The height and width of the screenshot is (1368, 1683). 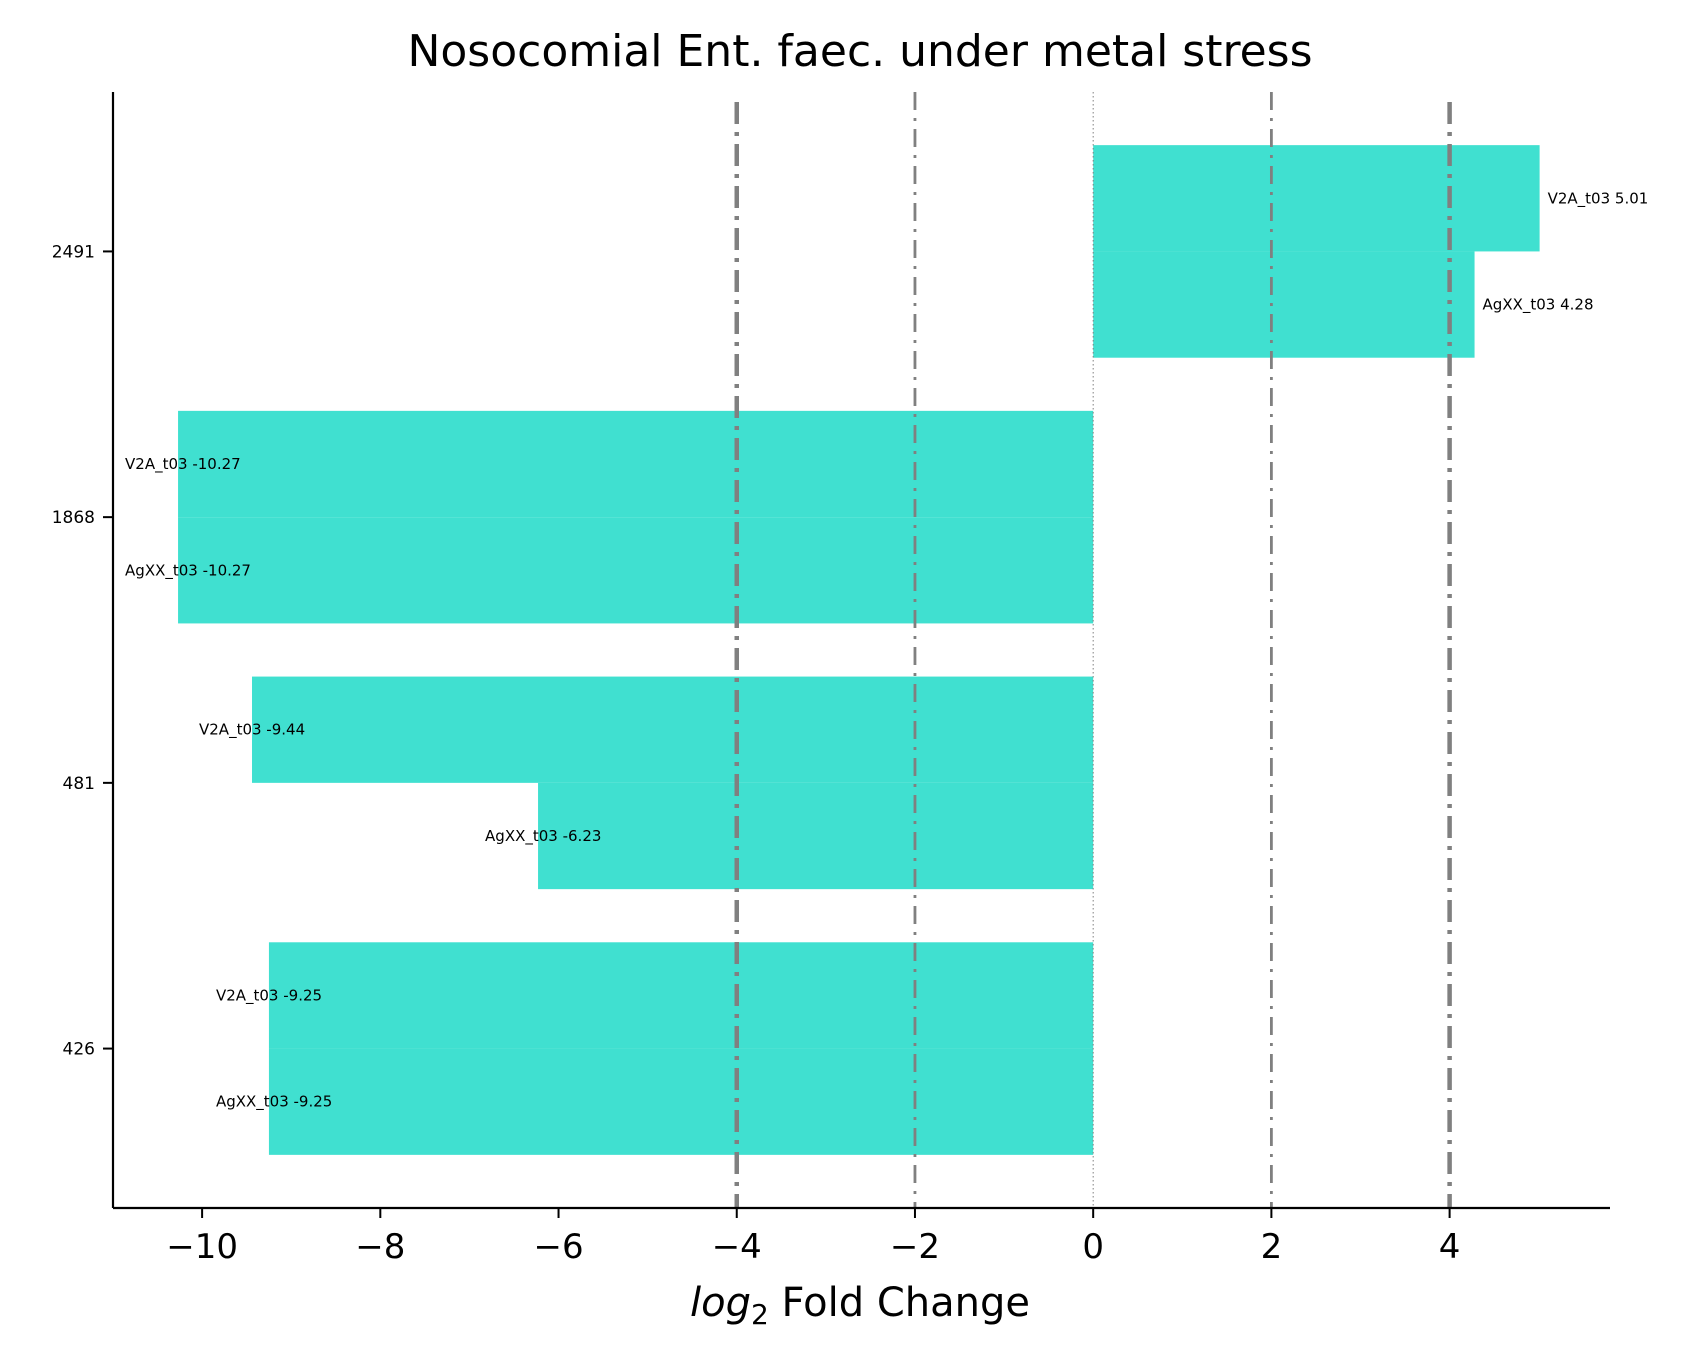 I want to click on x-tick-label: −4, so click(x=737, y=1247).